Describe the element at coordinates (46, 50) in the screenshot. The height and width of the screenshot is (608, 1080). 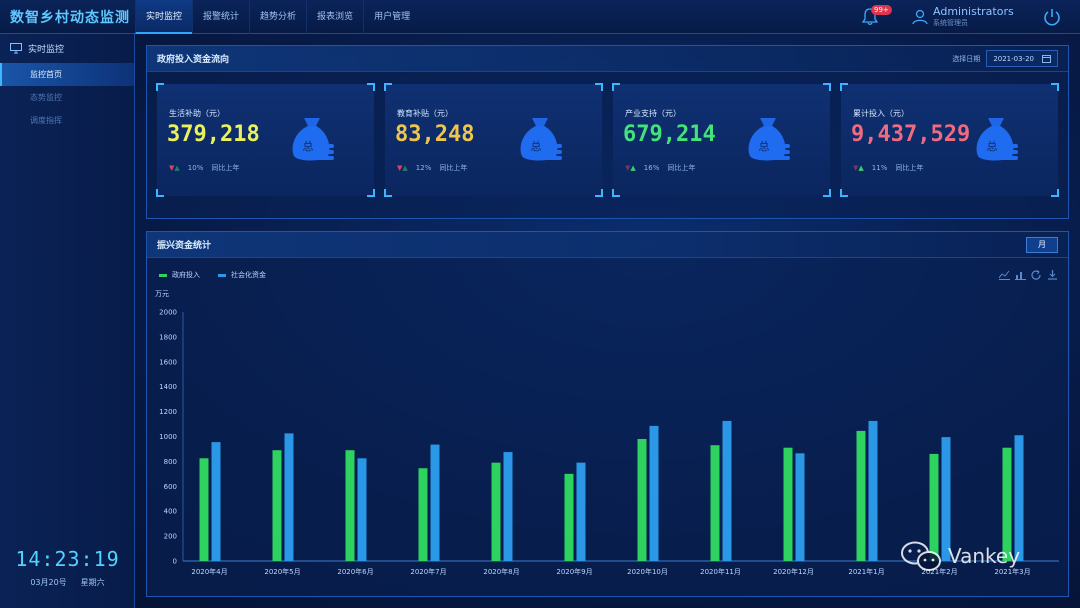
I see `sidebar-section-title: 实时监控` at that location.